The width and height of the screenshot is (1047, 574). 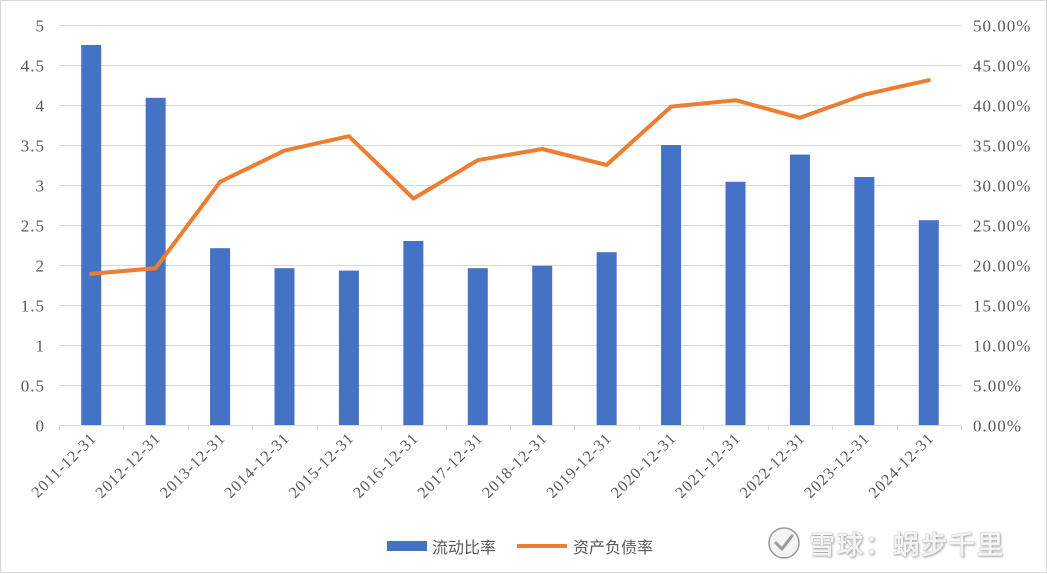 I want to click on y-tick-label-right: 50.00%, so click(x=1002, y=26).